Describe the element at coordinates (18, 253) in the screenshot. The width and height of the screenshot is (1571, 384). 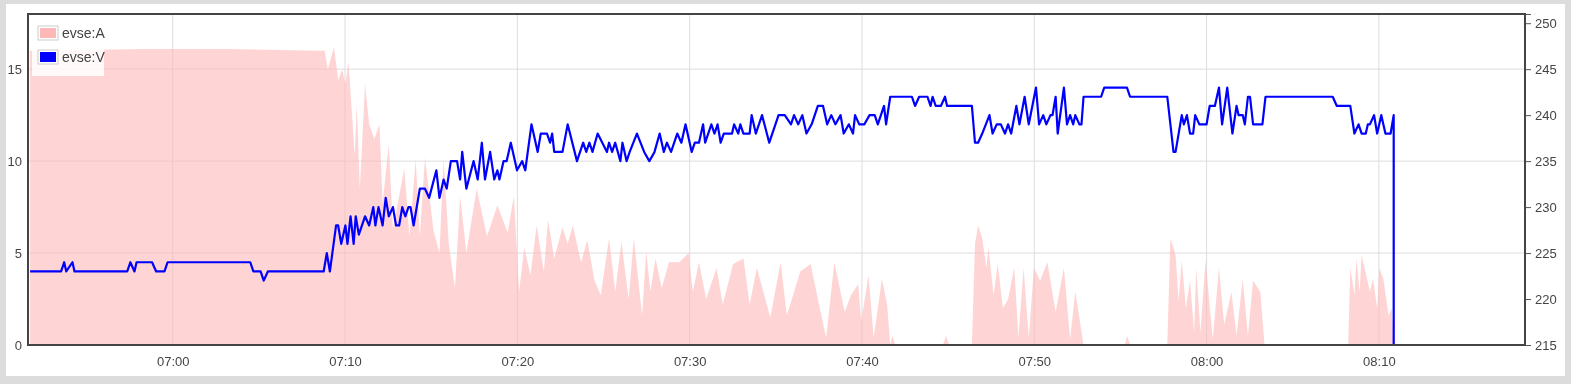
I see `y-tick-label: 5` at that location.